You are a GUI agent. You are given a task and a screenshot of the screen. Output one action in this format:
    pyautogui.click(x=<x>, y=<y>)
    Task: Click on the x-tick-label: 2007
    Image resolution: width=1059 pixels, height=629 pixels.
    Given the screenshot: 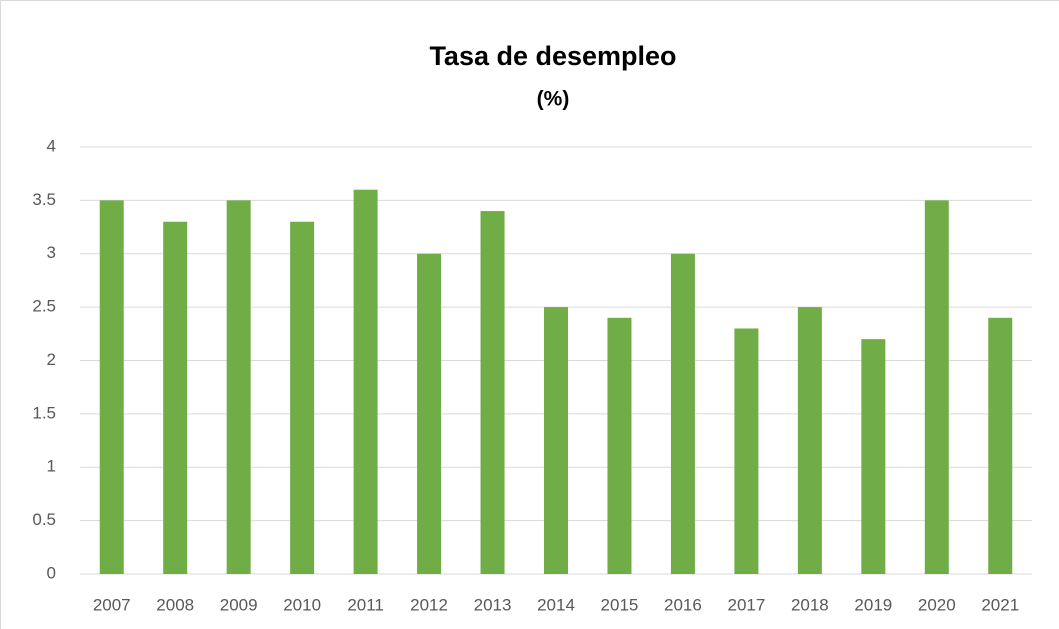 What is the action you would take?
    pyautogui.click(x=112, y=604)
    